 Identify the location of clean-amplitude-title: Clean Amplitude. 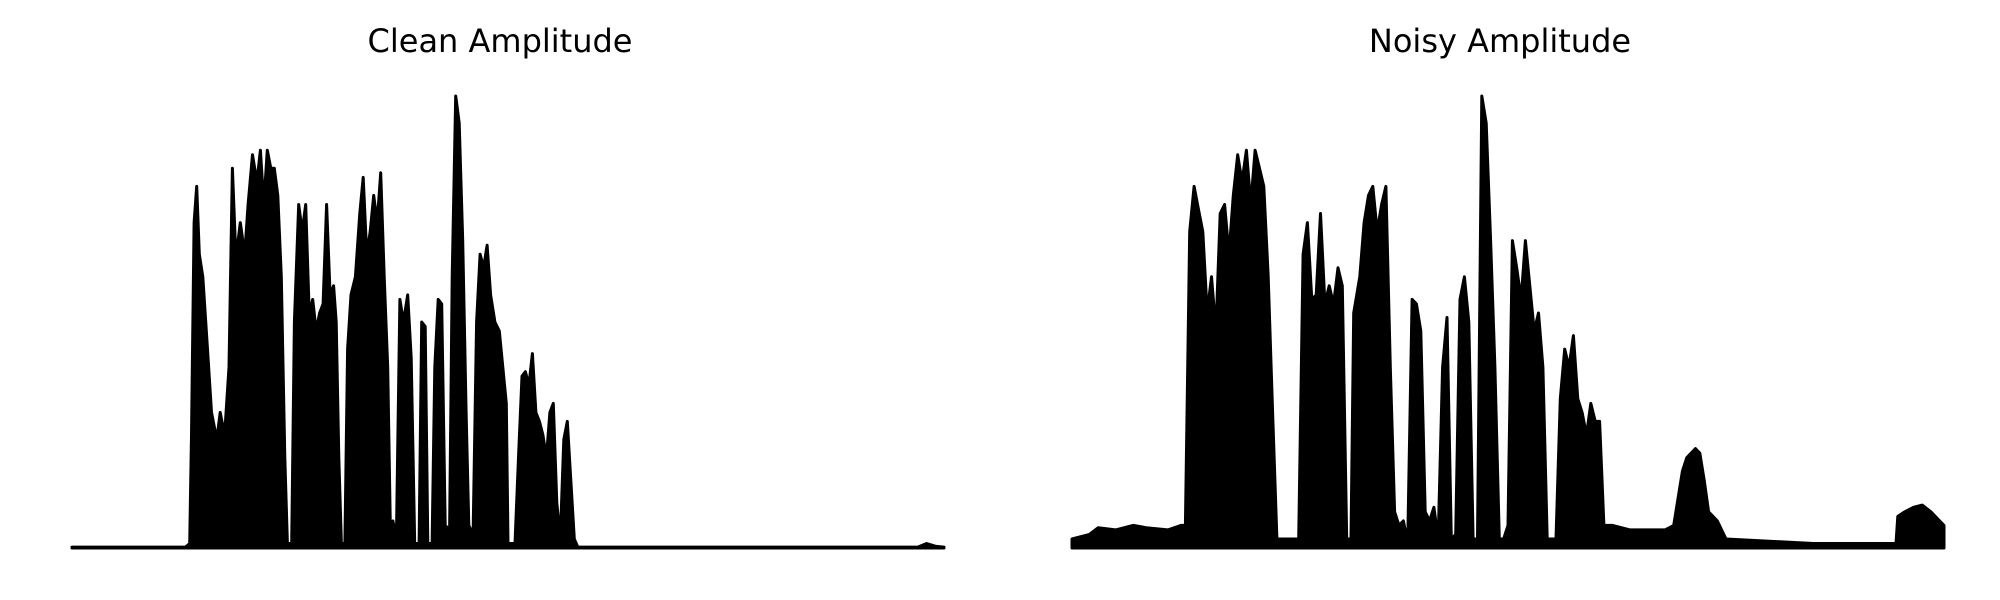
(500, 41).